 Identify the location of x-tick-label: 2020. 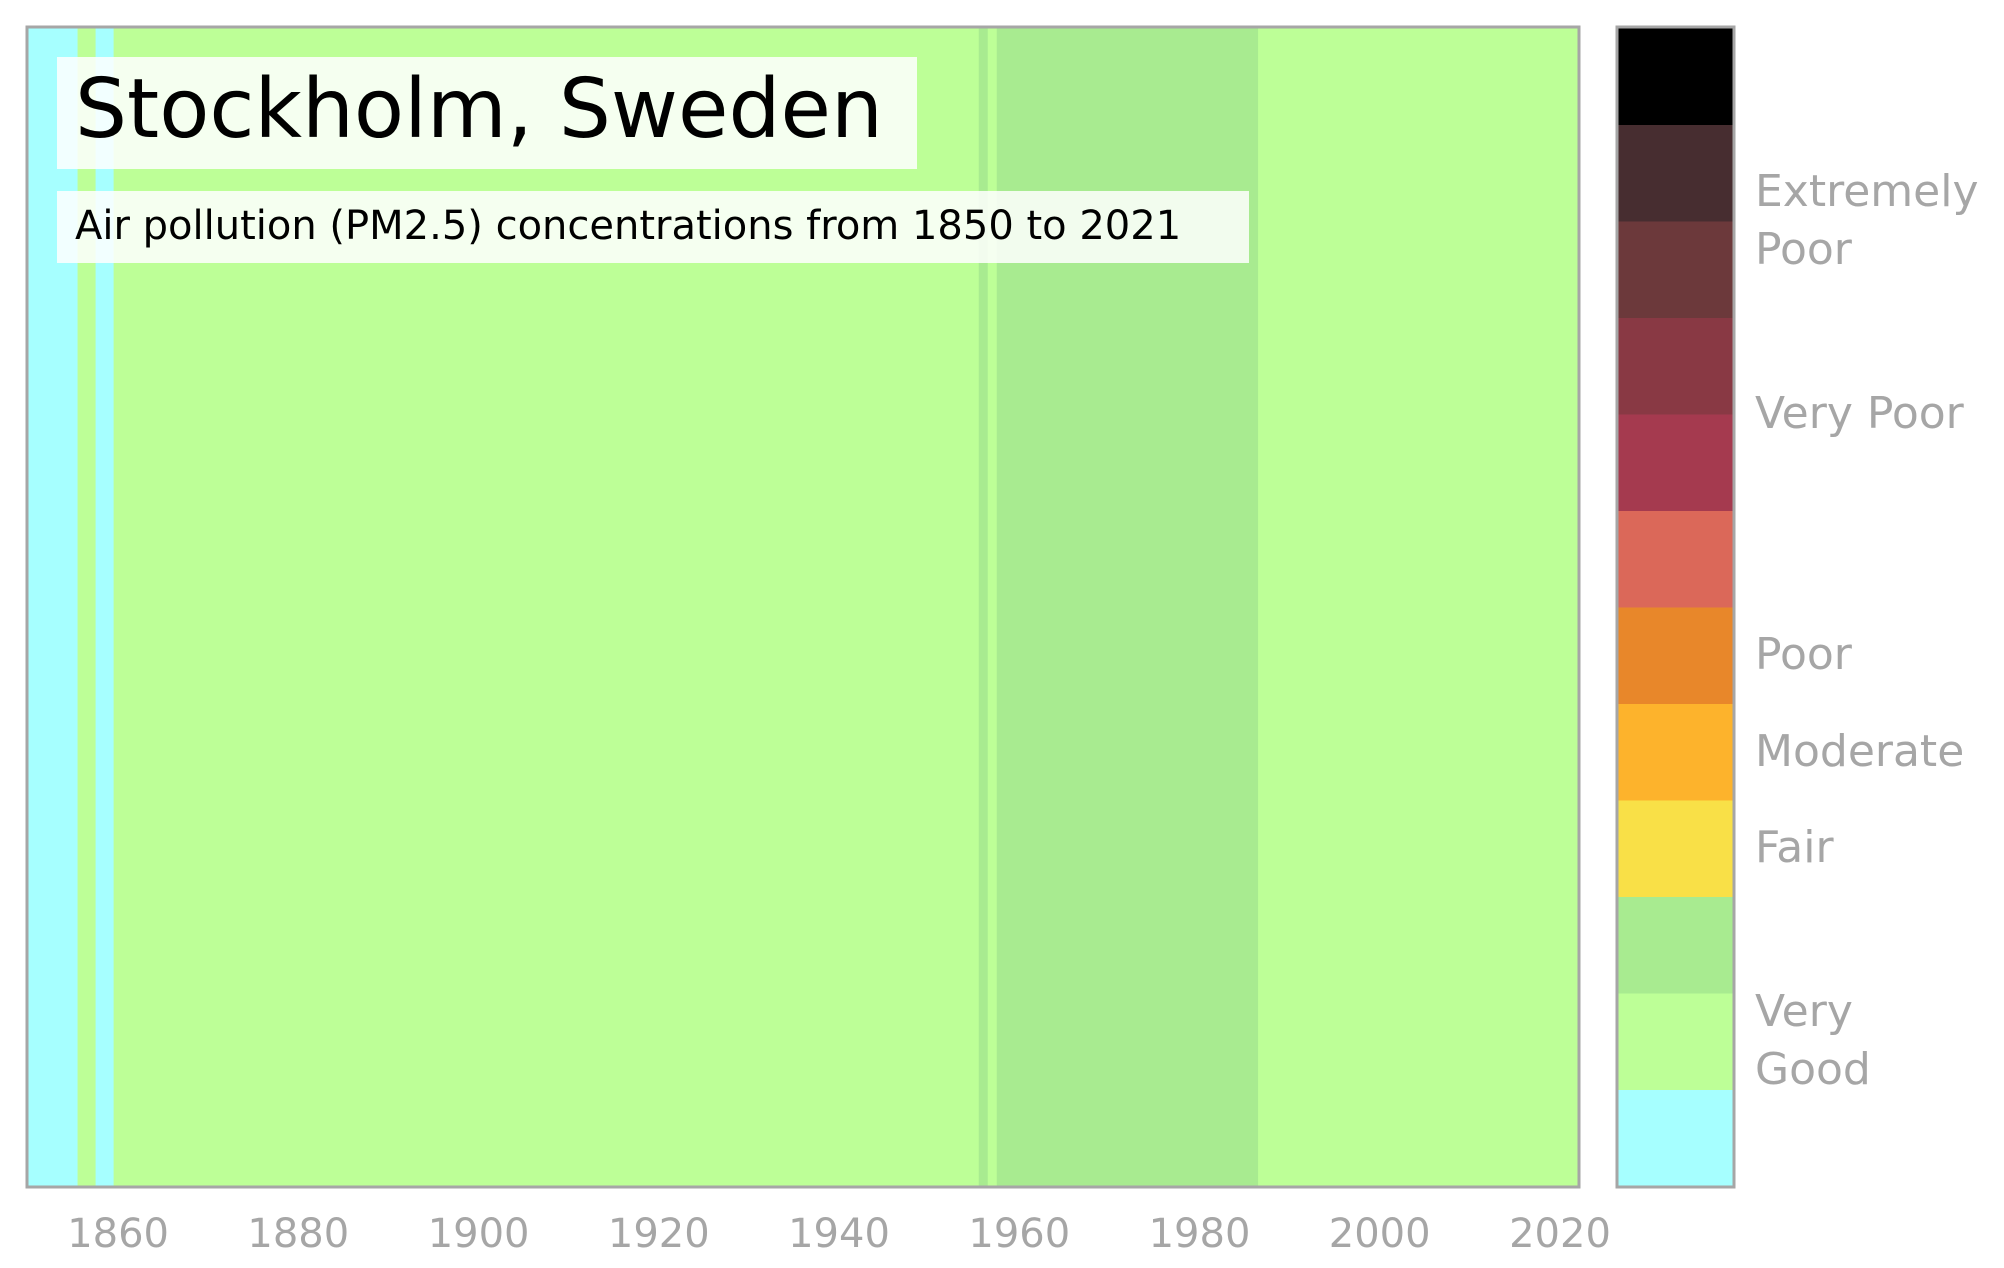
(1560, 1234).